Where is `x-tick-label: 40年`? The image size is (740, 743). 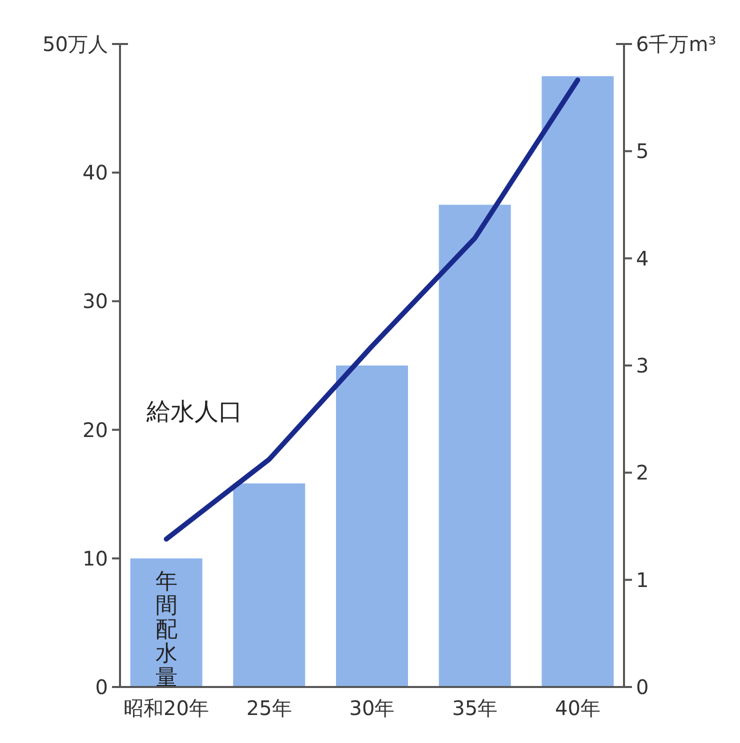 x-tick-label: 40年 is located at coordinates (577, 708).